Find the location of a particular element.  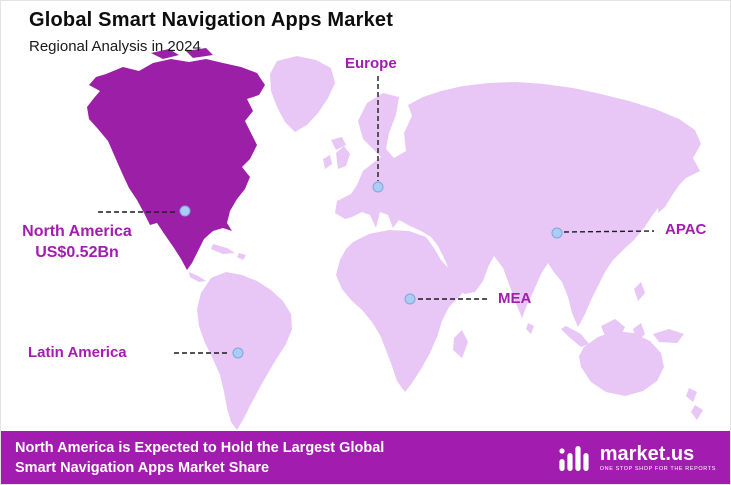

marker-latin-america is located at coordinates (238, 353).